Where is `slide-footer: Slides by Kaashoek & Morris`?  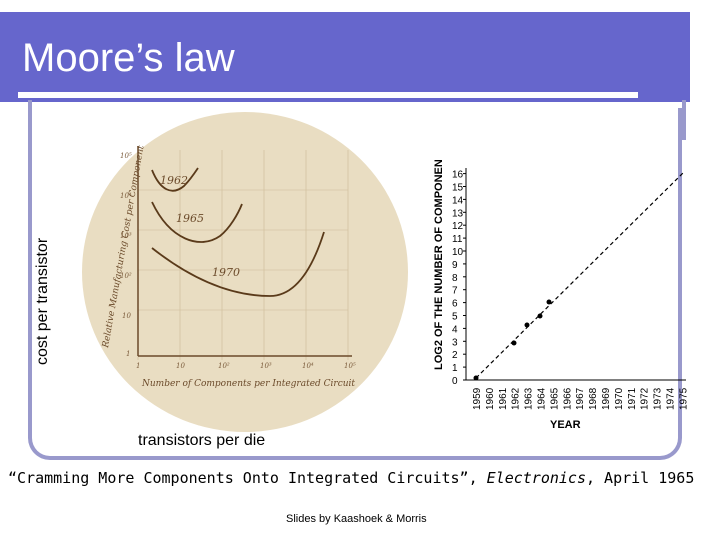 slide-footer: Slides by Kaashoek & Morris is located at coordinates (356, 519).